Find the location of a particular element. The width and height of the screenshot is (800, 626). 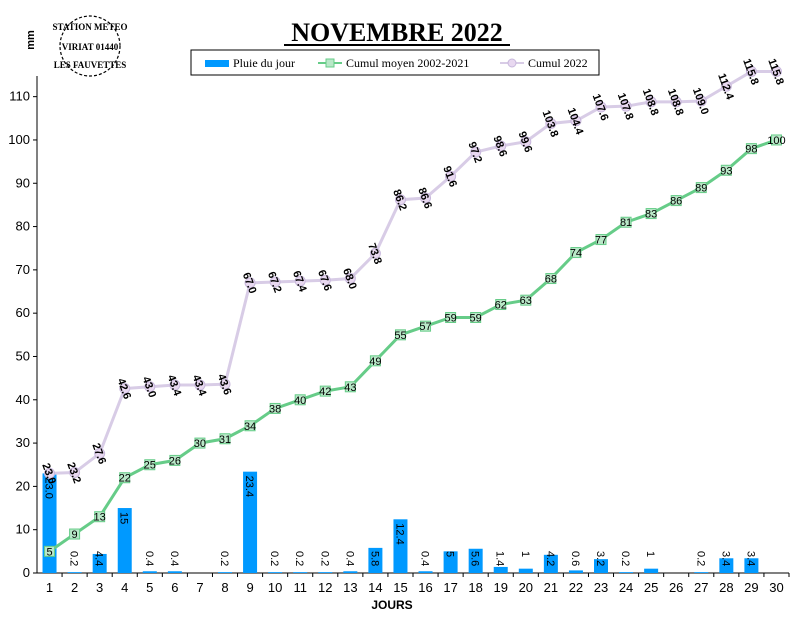

y-tick-label: 50 is located at coordinates (23, 355).